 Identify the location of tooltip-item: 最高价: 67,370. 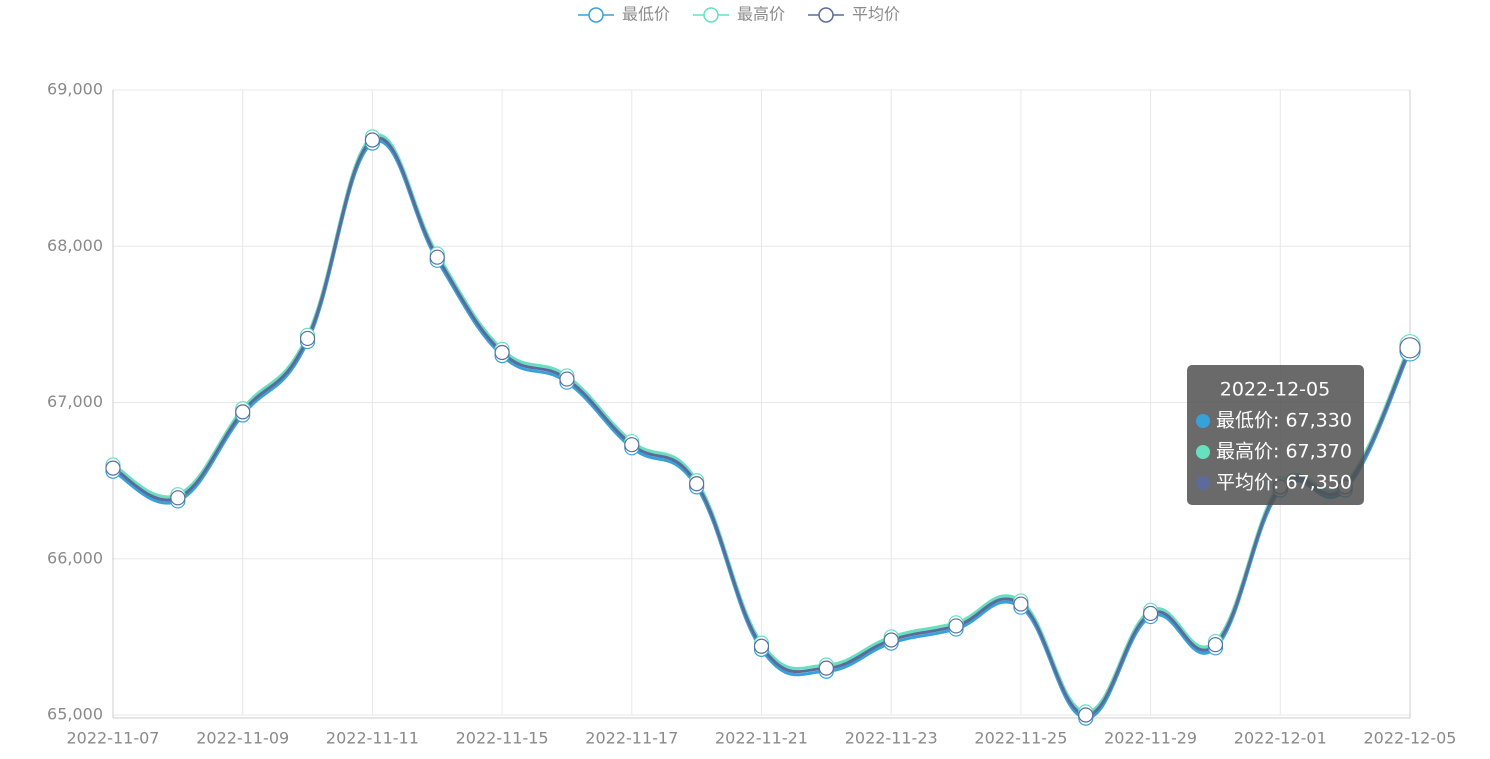
(1284, 452).